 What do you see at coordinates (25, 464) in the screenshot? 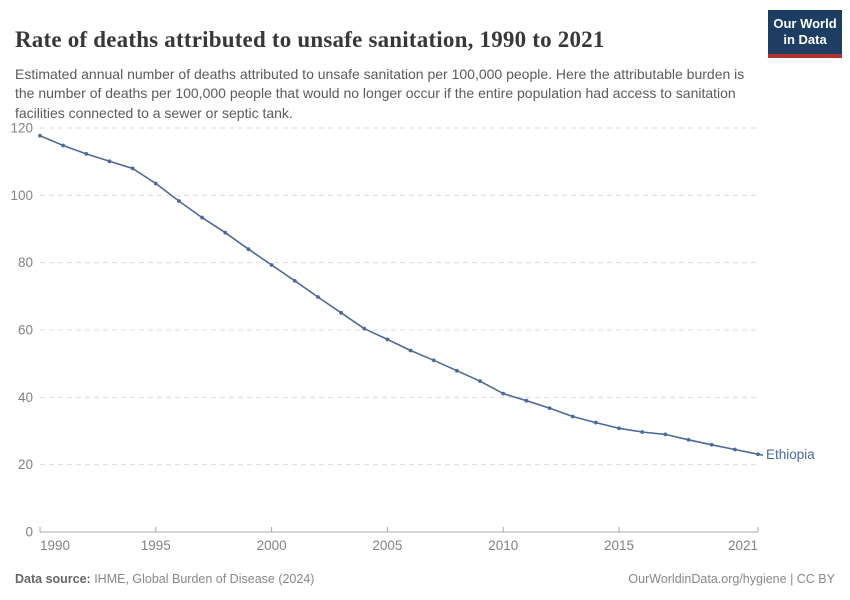
I see `y-tick-label: 20` at bounding box center [25, 464].